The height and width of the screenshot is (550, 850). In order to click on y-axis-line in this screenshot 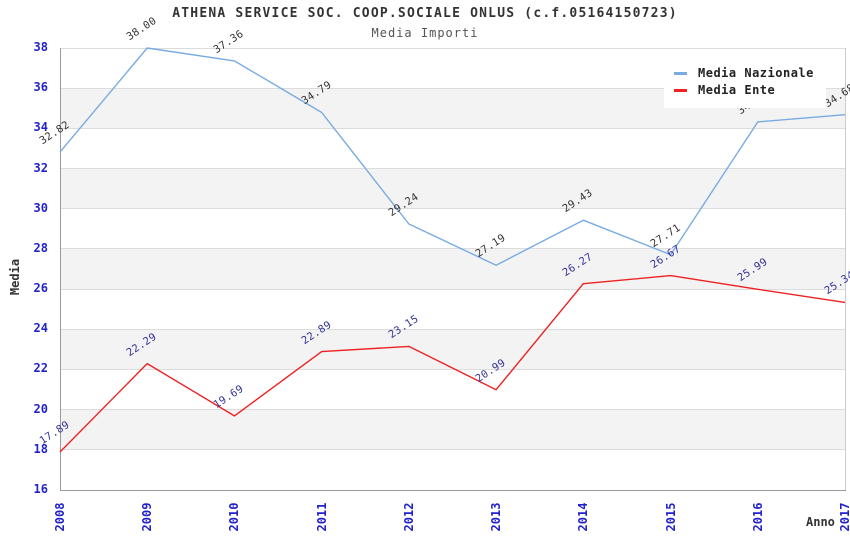, I will do `click(60, 269)`.